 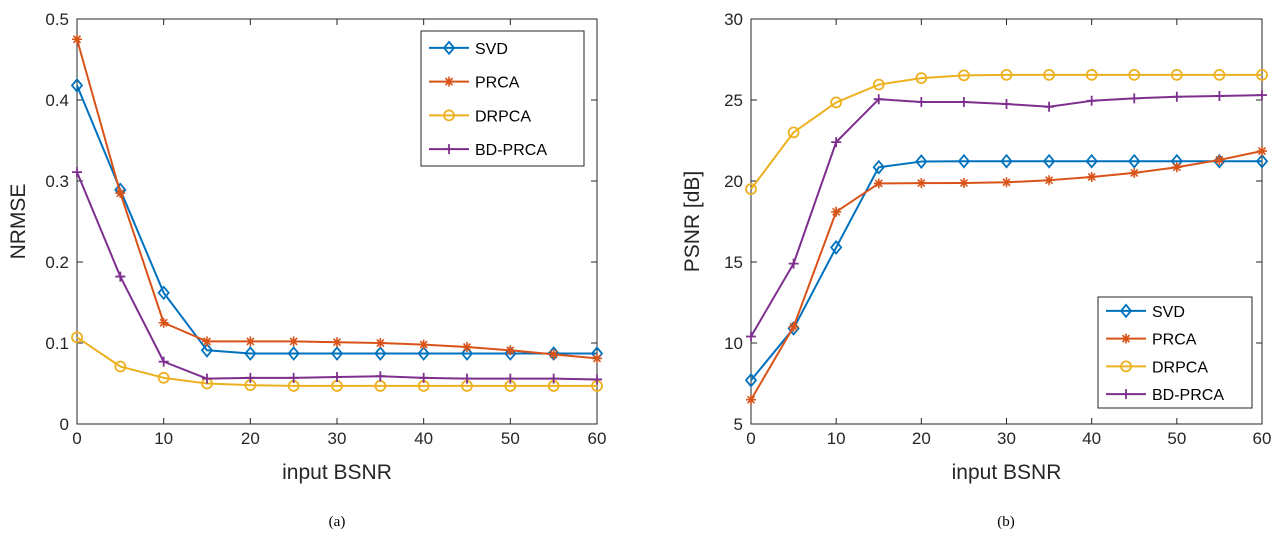 I want to click on panel-caption: (b), so click(x=1006, y=522).